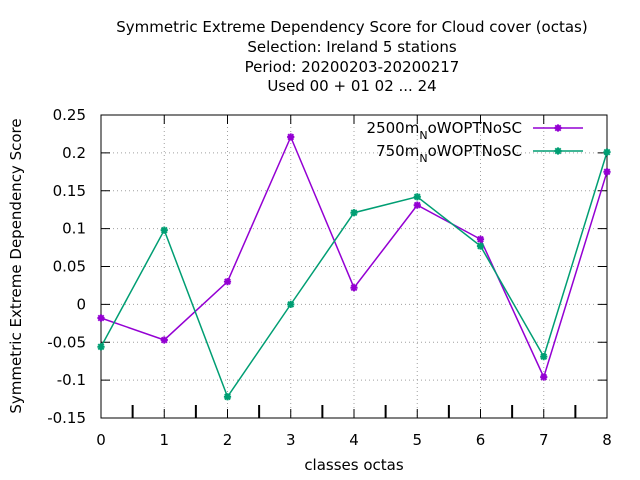  Describe the element at coordinates (417, 440) in the screenshot. I see `x-tick-label: 5` at that location.